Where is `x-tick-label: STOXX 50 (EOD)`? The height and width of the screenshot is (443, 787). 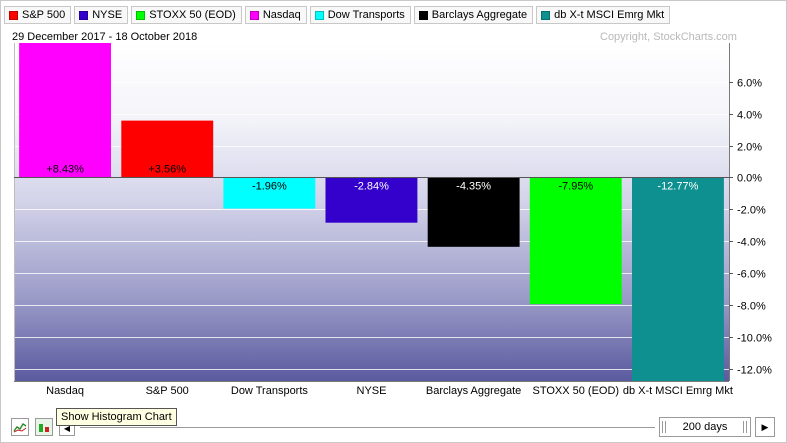
x-tick-label: STOXX 50 (EOD) is located at coordinates (575, 391).